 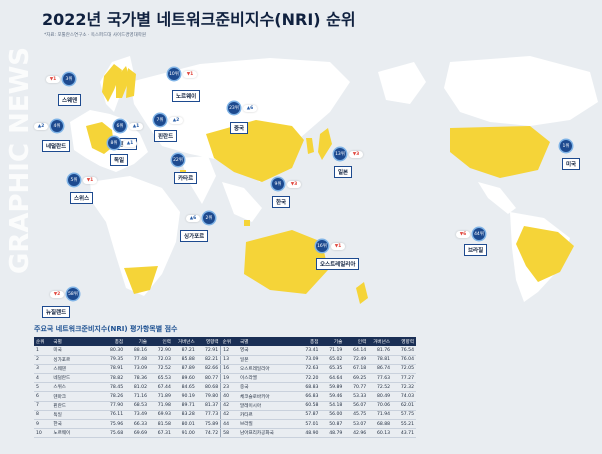 What do you see at coordinates (332, 369) in the screenshot?
I see `table-cell: 65.35` at bounding box center [332, 369].